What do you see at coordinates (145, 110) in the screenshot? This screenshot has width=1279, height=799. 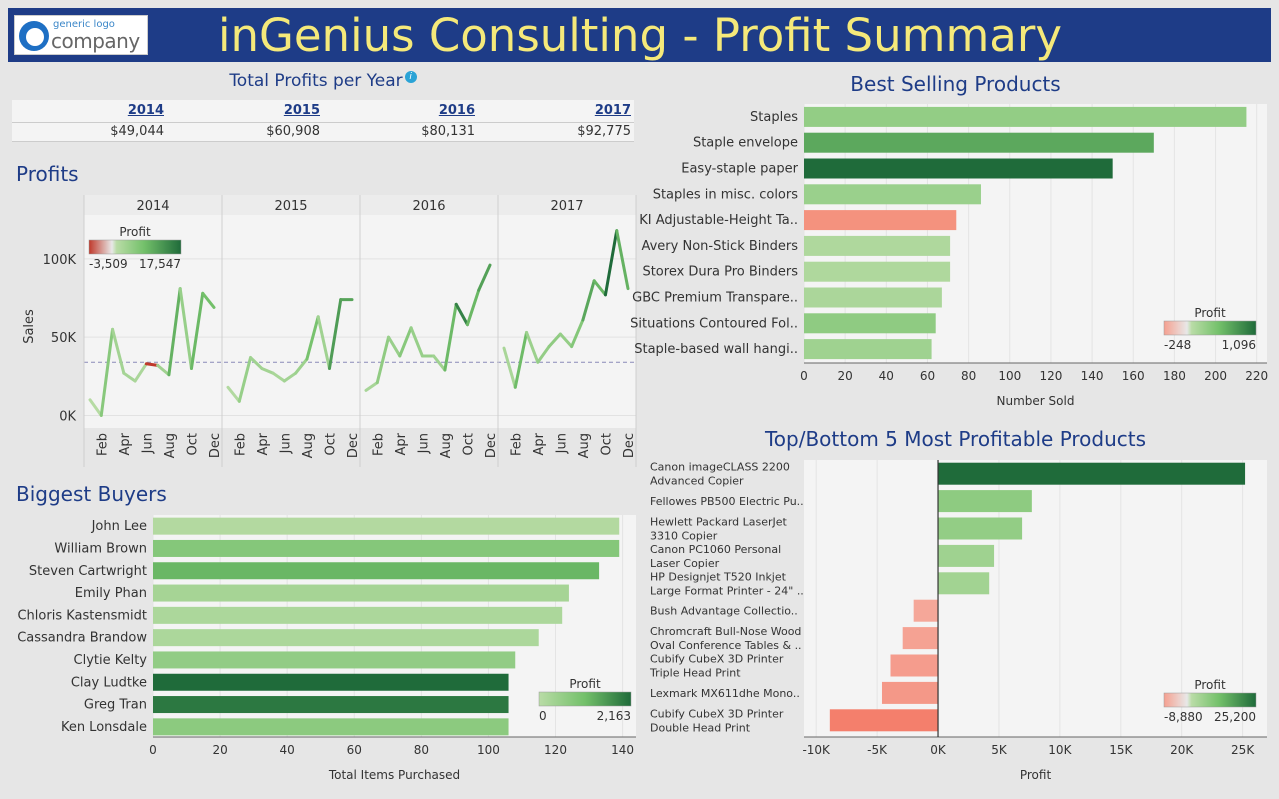 I see `year-header-2014: 2014` at bounding box center [145, 110].